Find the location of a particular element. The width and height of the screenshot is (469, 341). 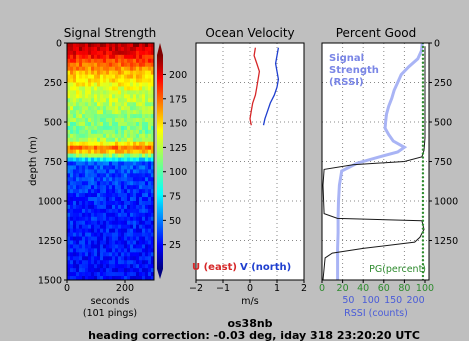

rssi-annotation-line: (RSSI) is located at coordinates (346, 82).